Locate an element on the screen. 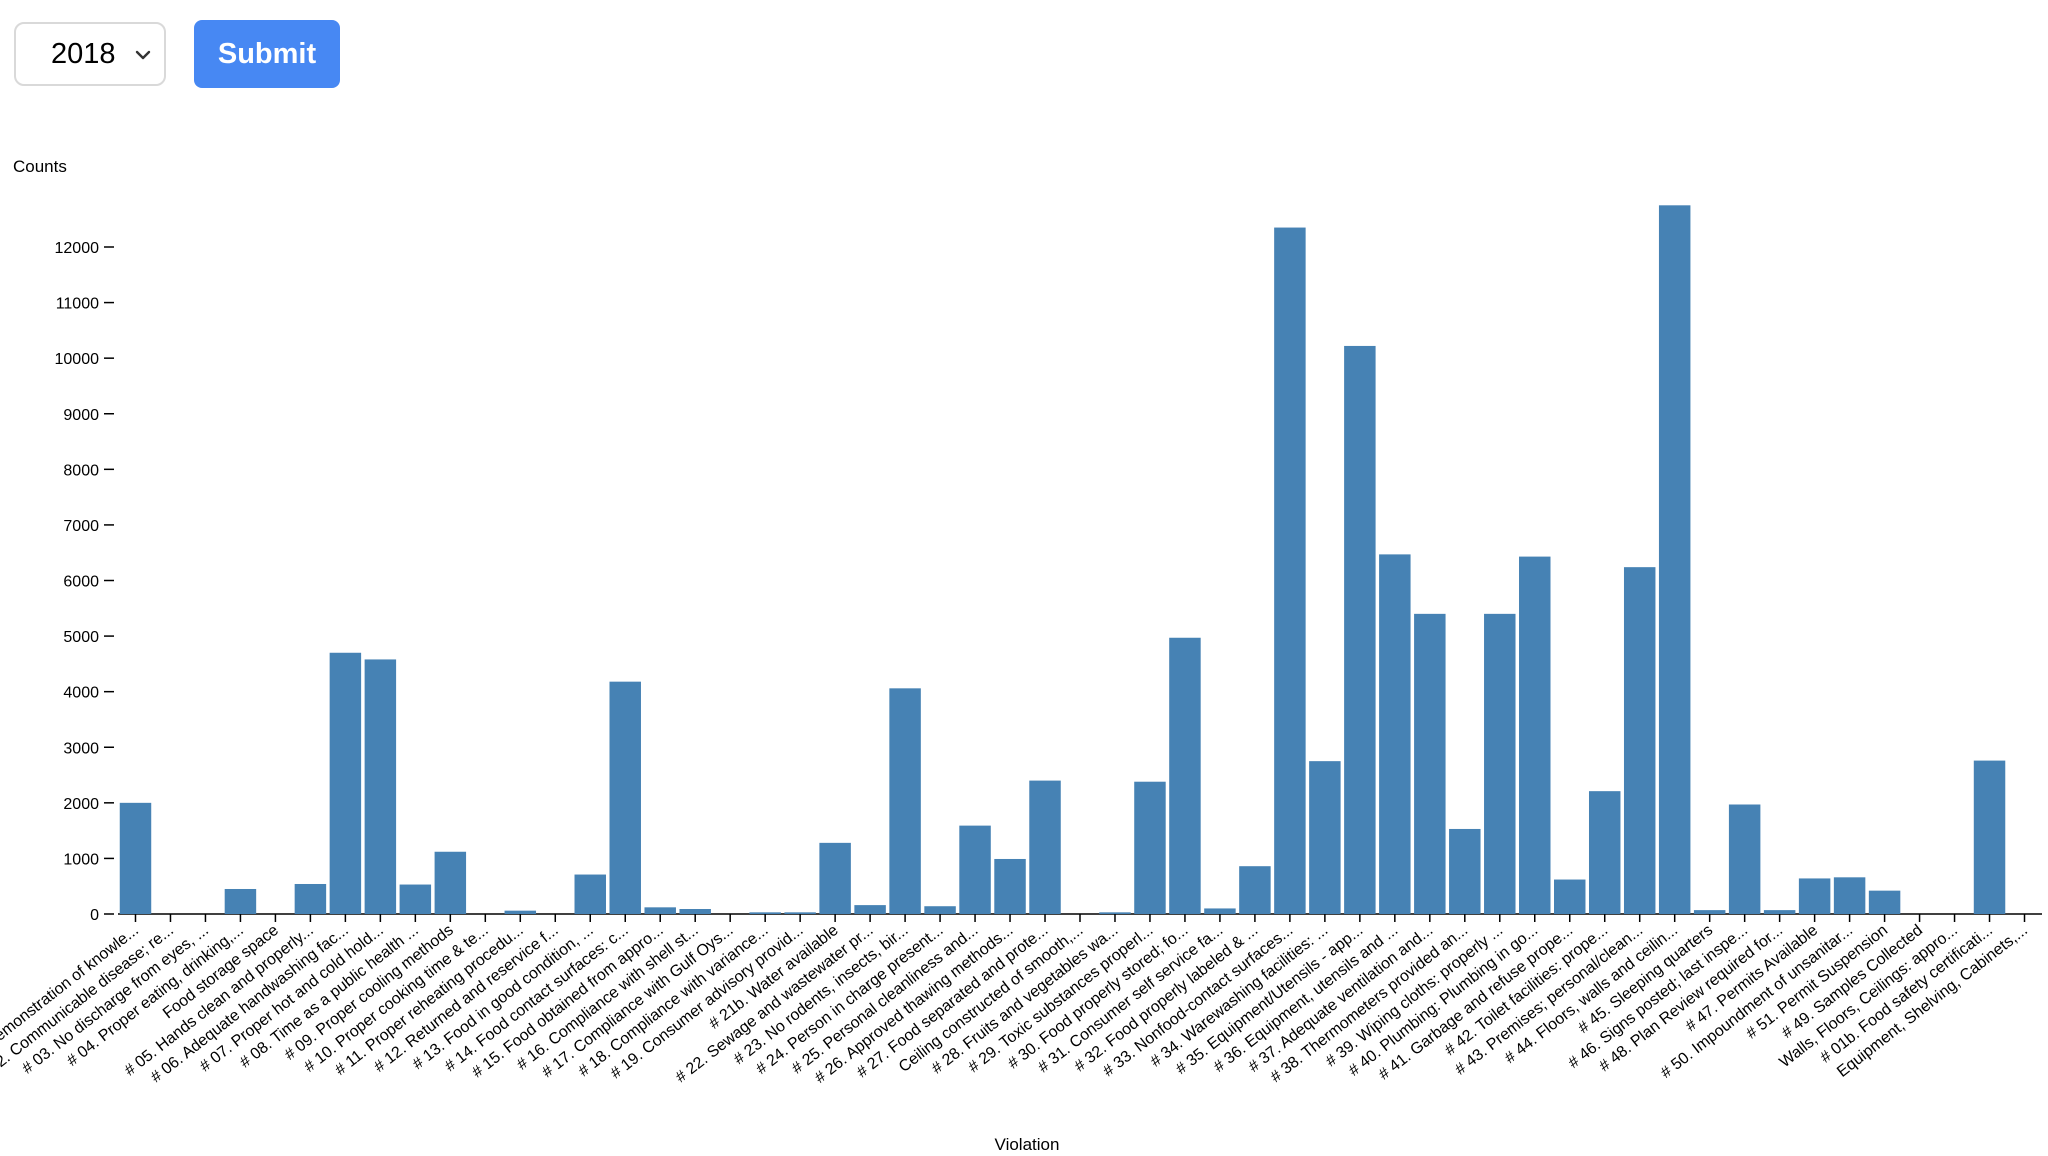  x-axis-title: Violation is located at coordinates (1027, 1144).